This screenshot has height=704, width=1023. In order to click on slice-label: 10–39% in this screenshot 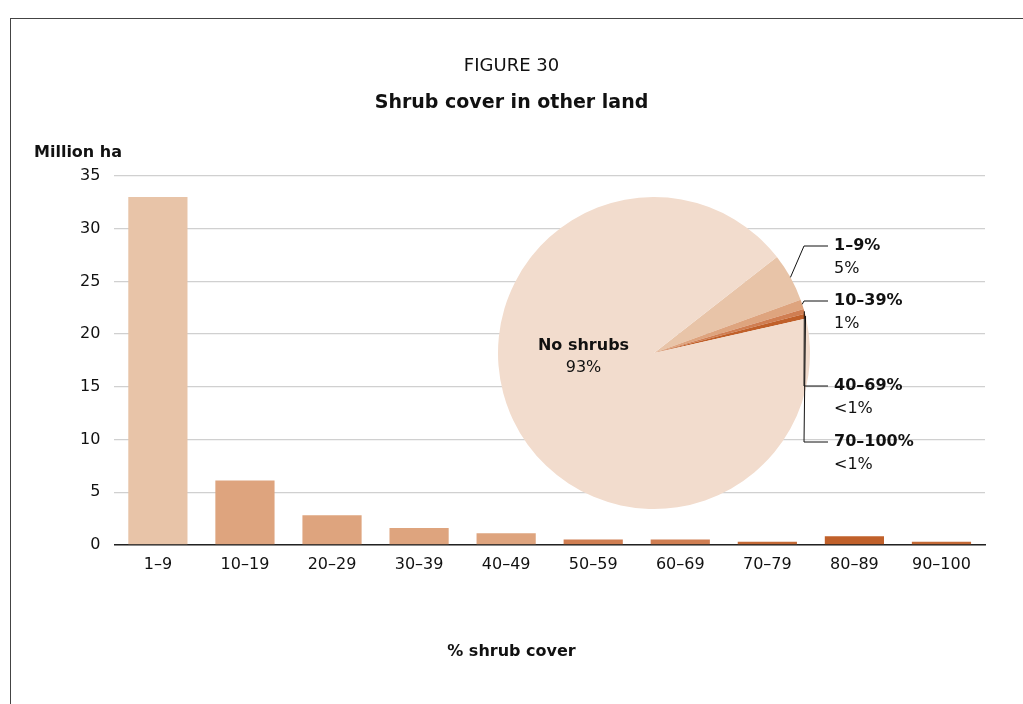, I will do `click(868, 300)`.